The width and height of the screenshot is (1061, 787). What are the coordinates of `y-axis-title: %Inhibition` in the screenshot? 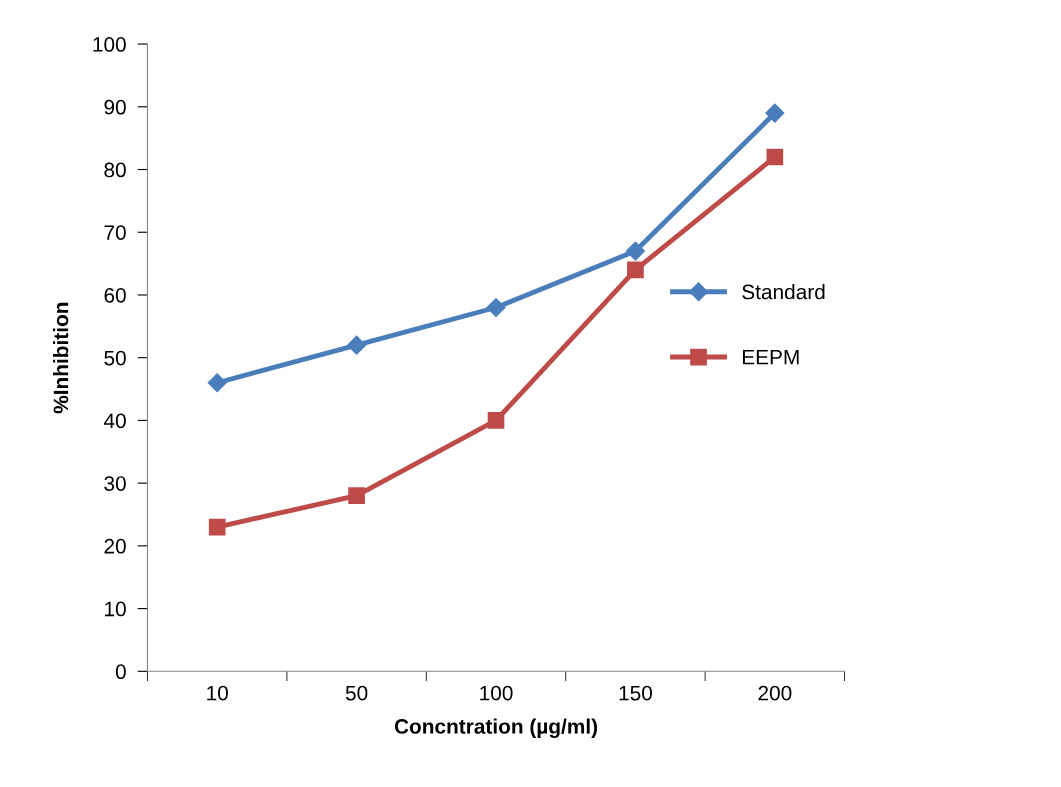 It's located at (61, 358).